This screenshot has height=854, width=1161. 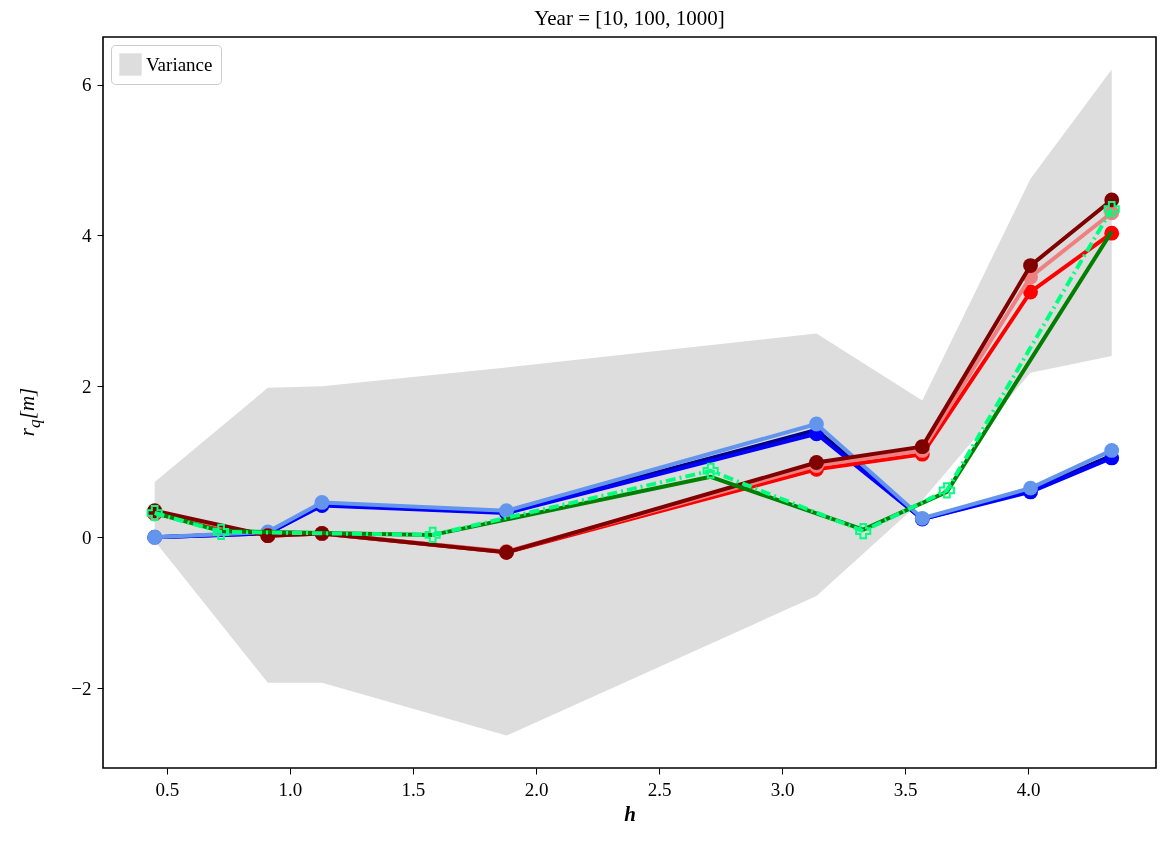 What do you see at coordinates (87, 537) in the screenshot?
I see `y-tick-label: 0` at bounding box center [87, 537].